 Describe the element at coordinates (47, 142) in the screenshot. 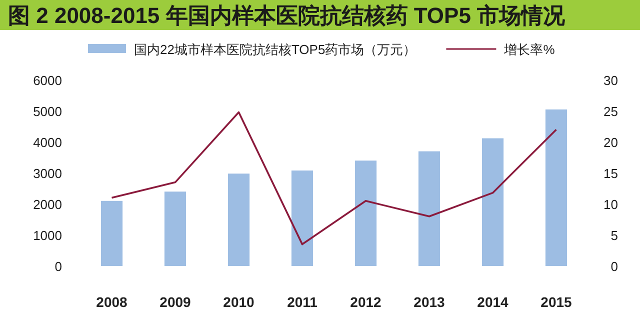

I see `y-tick-label: 4000` at that location.